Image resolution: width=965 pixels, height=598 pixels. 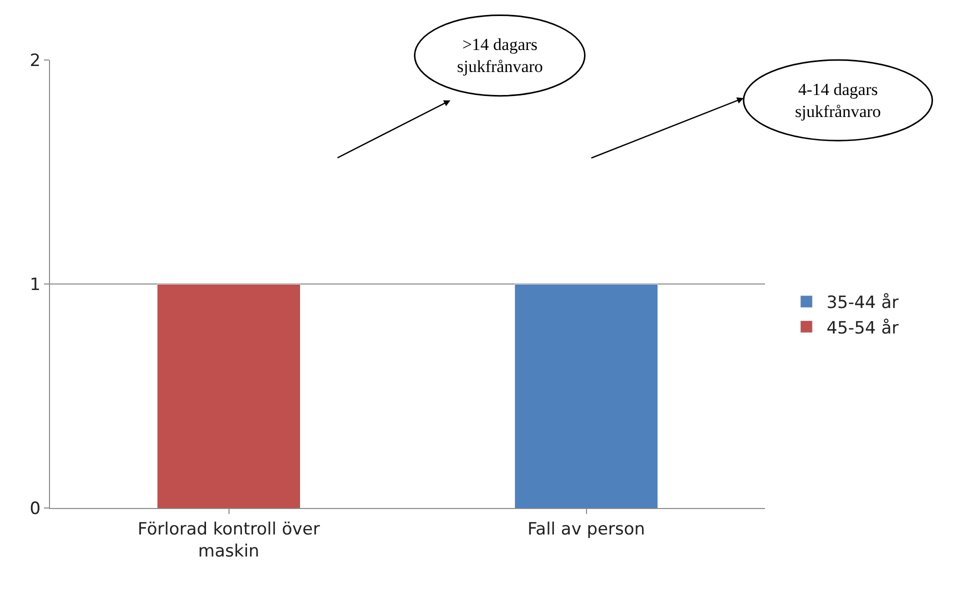 I want to click on legend-label: 45-54 år, so click(x=862, y=328).